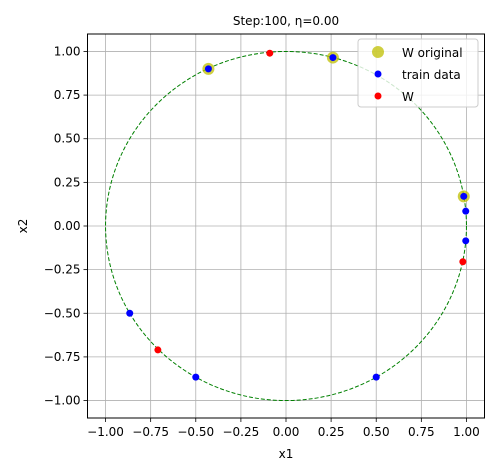 Image resolution: width=500 pixels, height=476 pixels. I want to click on x-axis-label: x1, so click(286, 454).